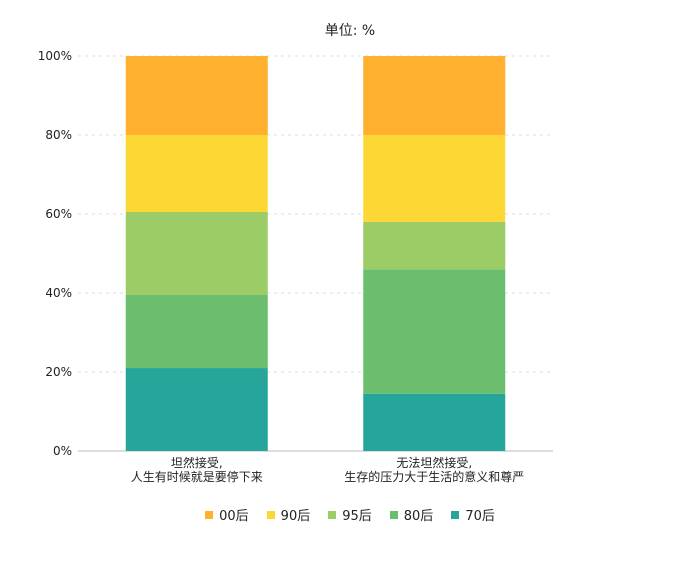 The image size is (700, 576). I want to click on legend-label: 00后, so click(234, 516).